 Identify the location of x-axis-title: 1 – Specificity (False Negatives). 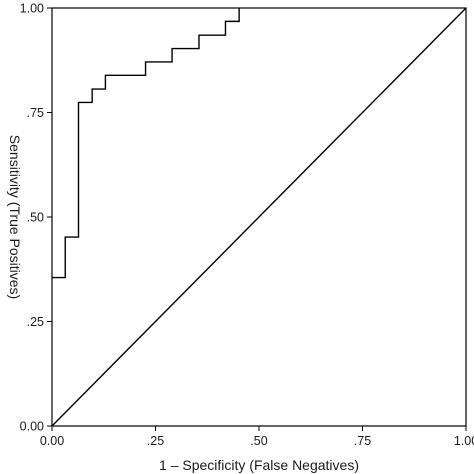
(259, 465).